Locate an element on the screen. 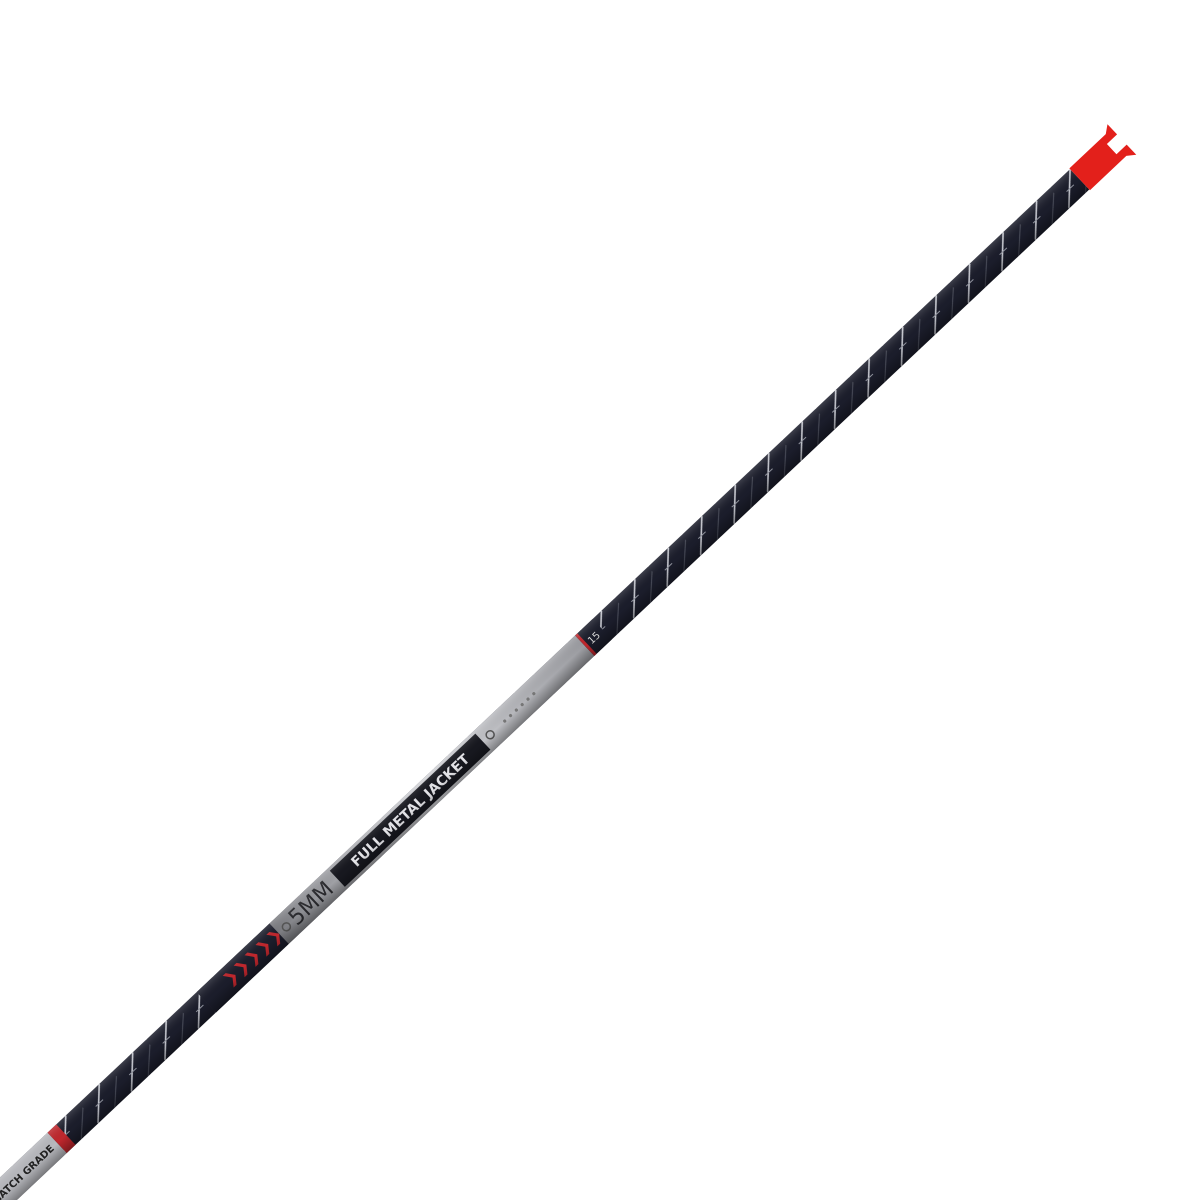 Image resolution: width=1200 pixels, height=1200 pixels. nock is located at coordinates (1103, 157).